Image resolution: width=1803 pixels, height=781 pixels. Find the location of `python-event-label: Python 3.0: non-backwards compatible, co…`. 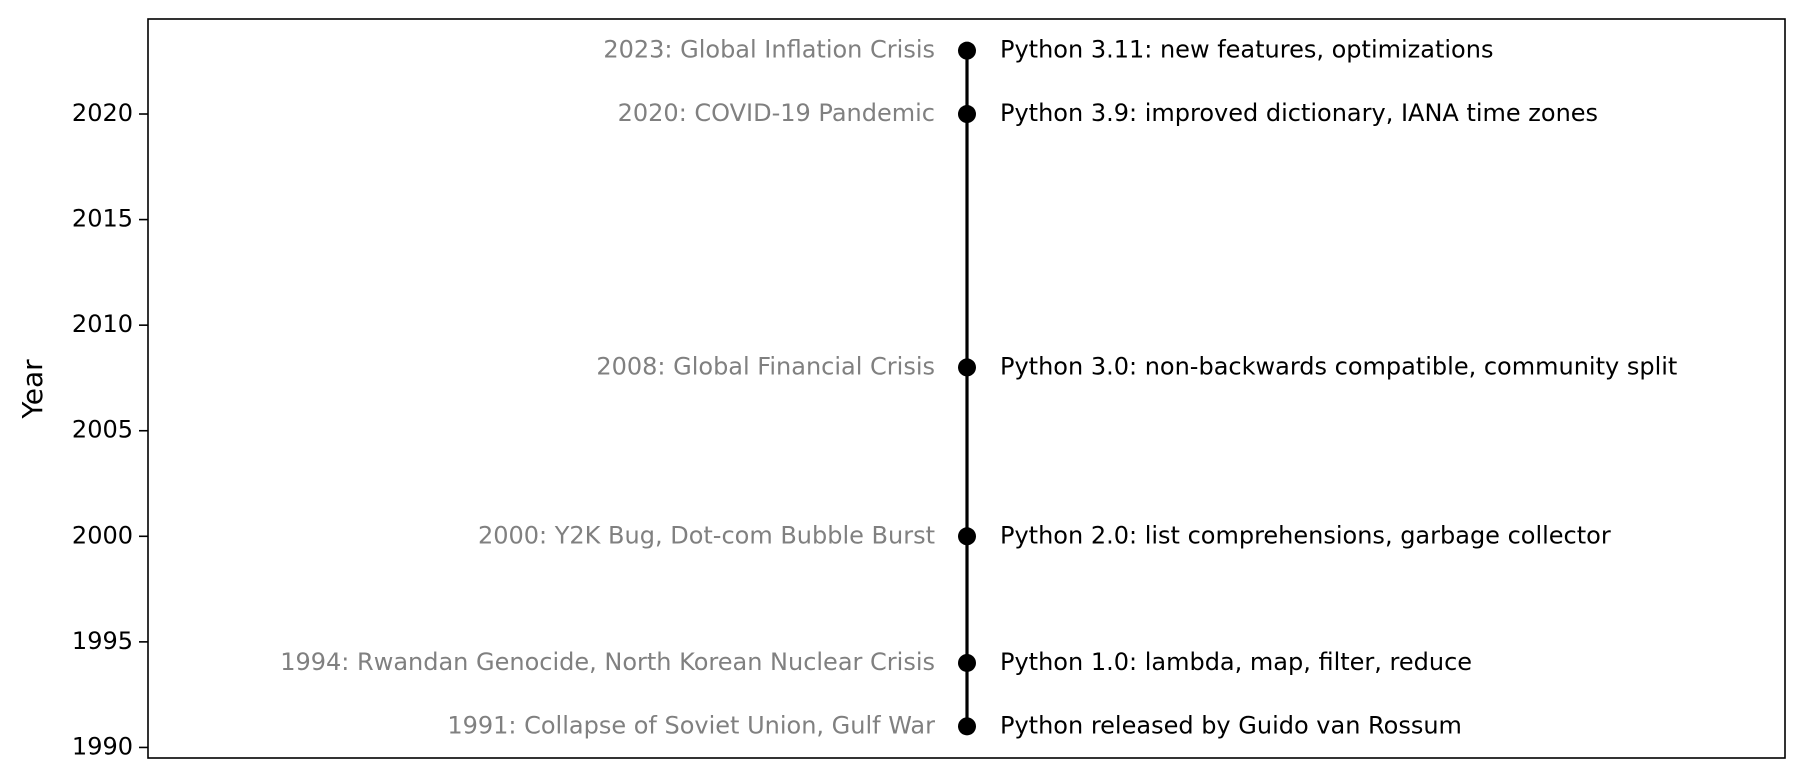

python-event-label: Python 3.0: non-backwards compatible, co… is located at coordinates (1338, 366).